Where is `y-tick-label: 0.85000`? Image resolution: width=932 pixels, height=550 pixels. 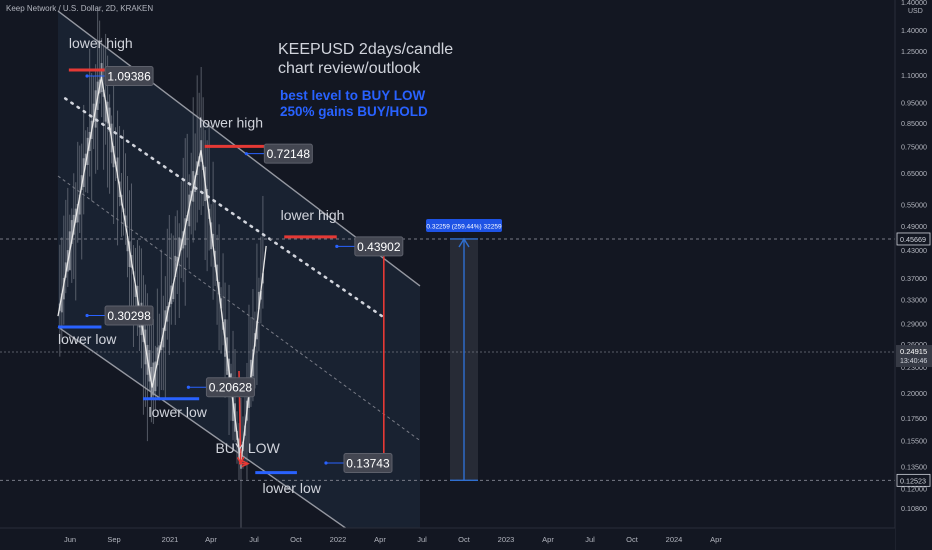
y-tick-label: 0.85000 is located at coordinates (914, 123).